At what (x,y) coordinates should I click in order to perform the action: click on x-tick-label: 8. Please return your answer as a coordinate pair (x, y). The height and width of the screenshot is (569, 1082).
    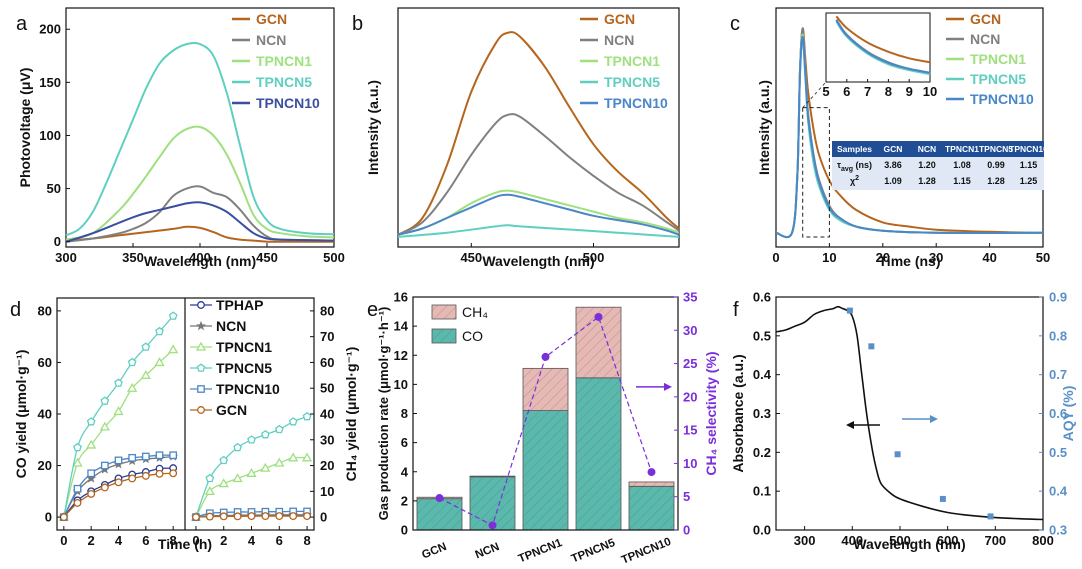
    Looking at the image, I should click on (306, 540).